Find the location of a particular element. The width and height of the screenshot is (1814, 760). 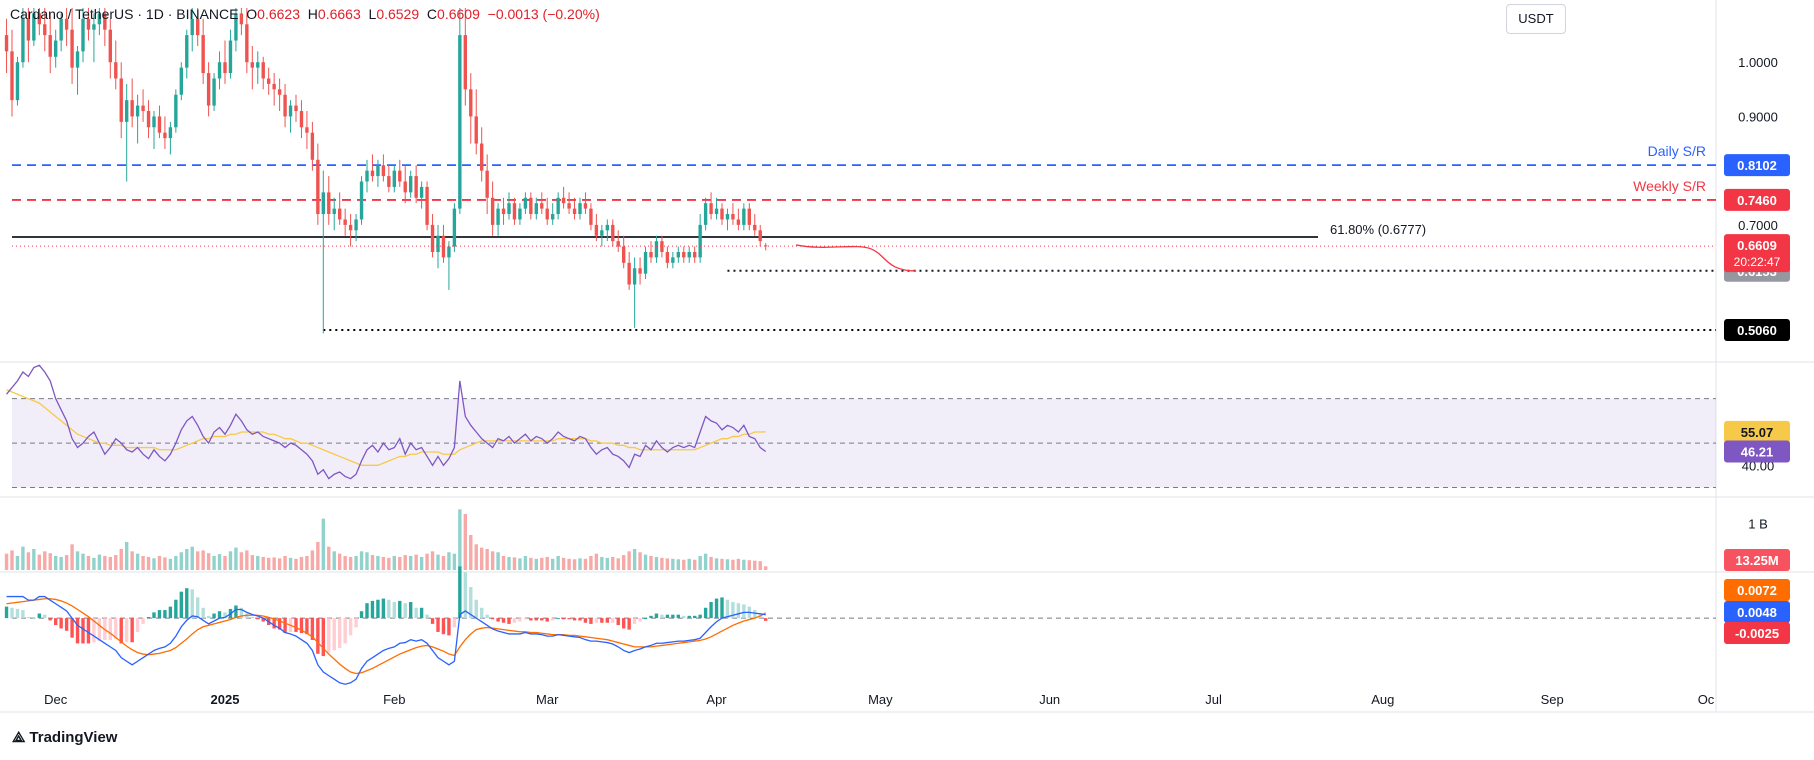

rsi-ma-tag-bg is located at coordinates (1757, 431).